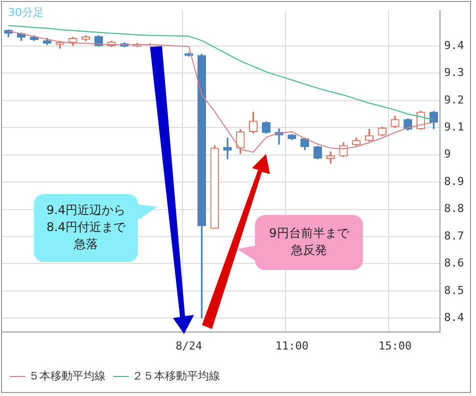 This screenshot has height=396, width=476. I want to click on annotation: 30分足, so click(26, 13).